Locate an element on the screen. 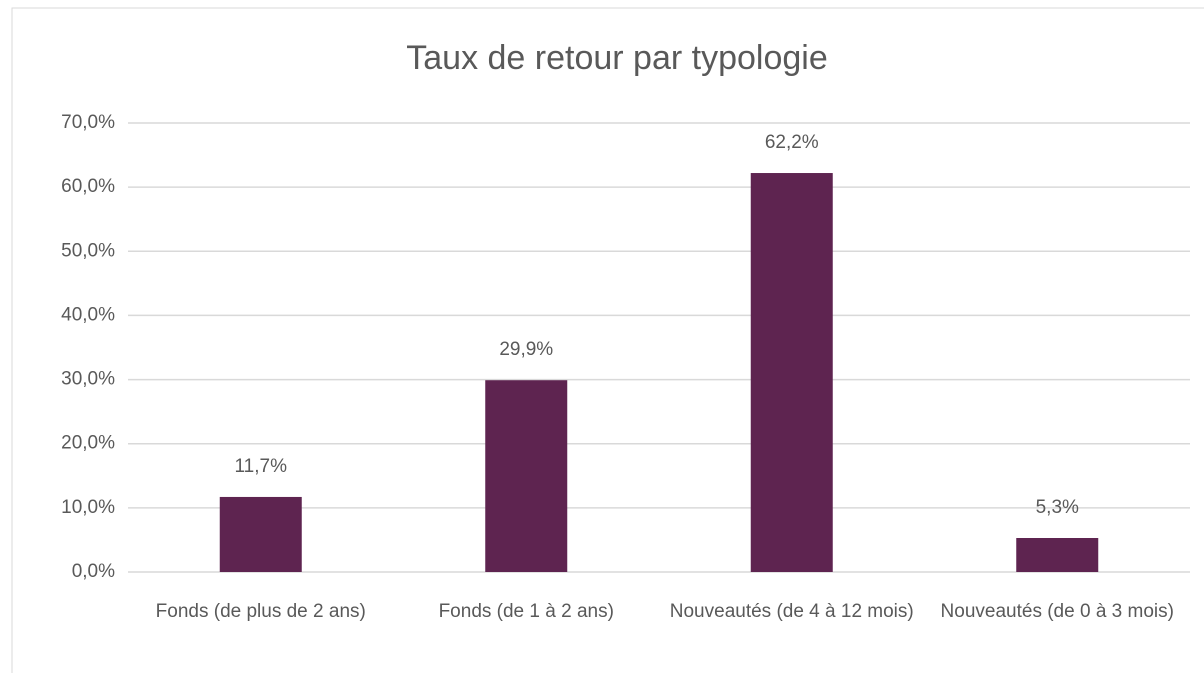  data-label: 5,3% is located at coordinates (1057, 507).